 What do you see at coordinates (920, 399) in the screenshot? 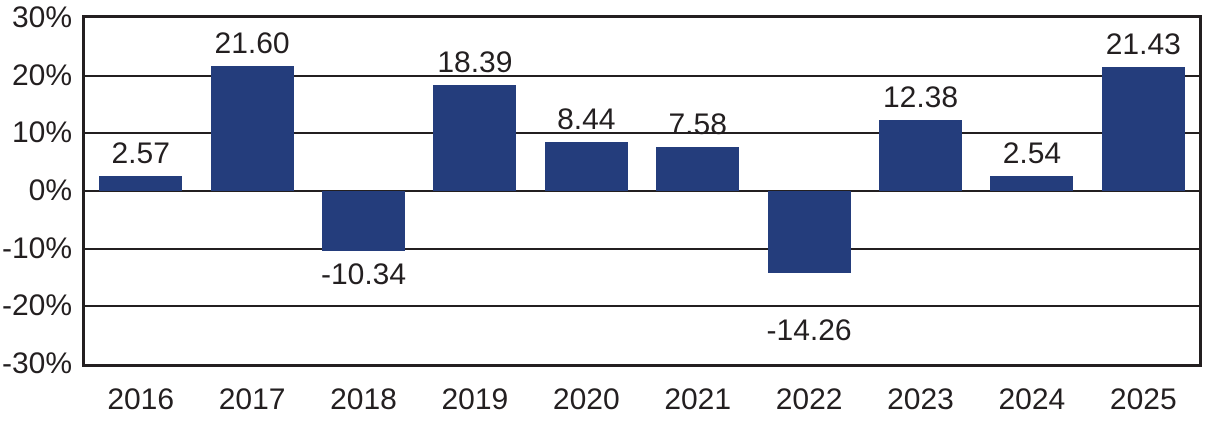
I see `x-tick-label: 2023` at bounding box center [920, 399].